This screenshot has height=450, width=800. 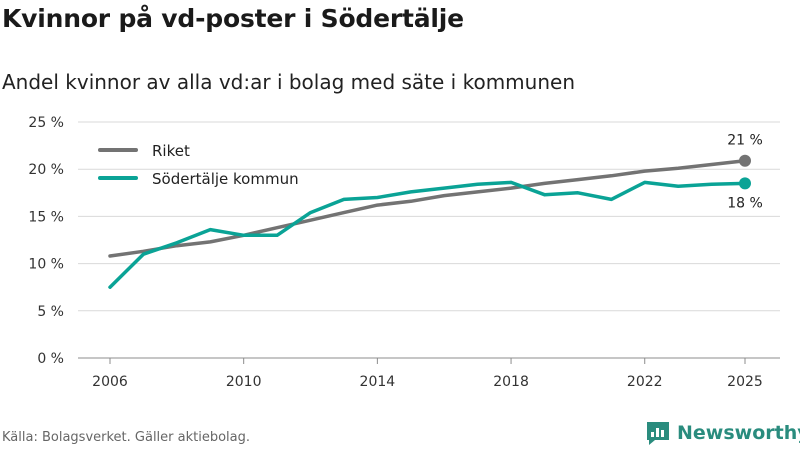 What do you see at coordinates (225, 179) in the screenshot?
I see `legend-label: Södertälje kommun` at bounding box center [225, 179].